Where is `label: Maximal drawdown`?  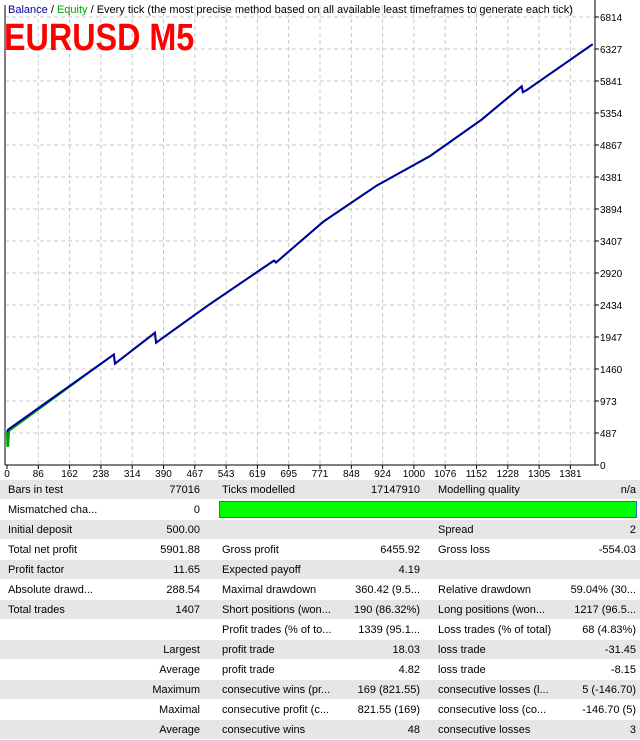 label: Maximal drawdown is located at coordinates (269, 590).